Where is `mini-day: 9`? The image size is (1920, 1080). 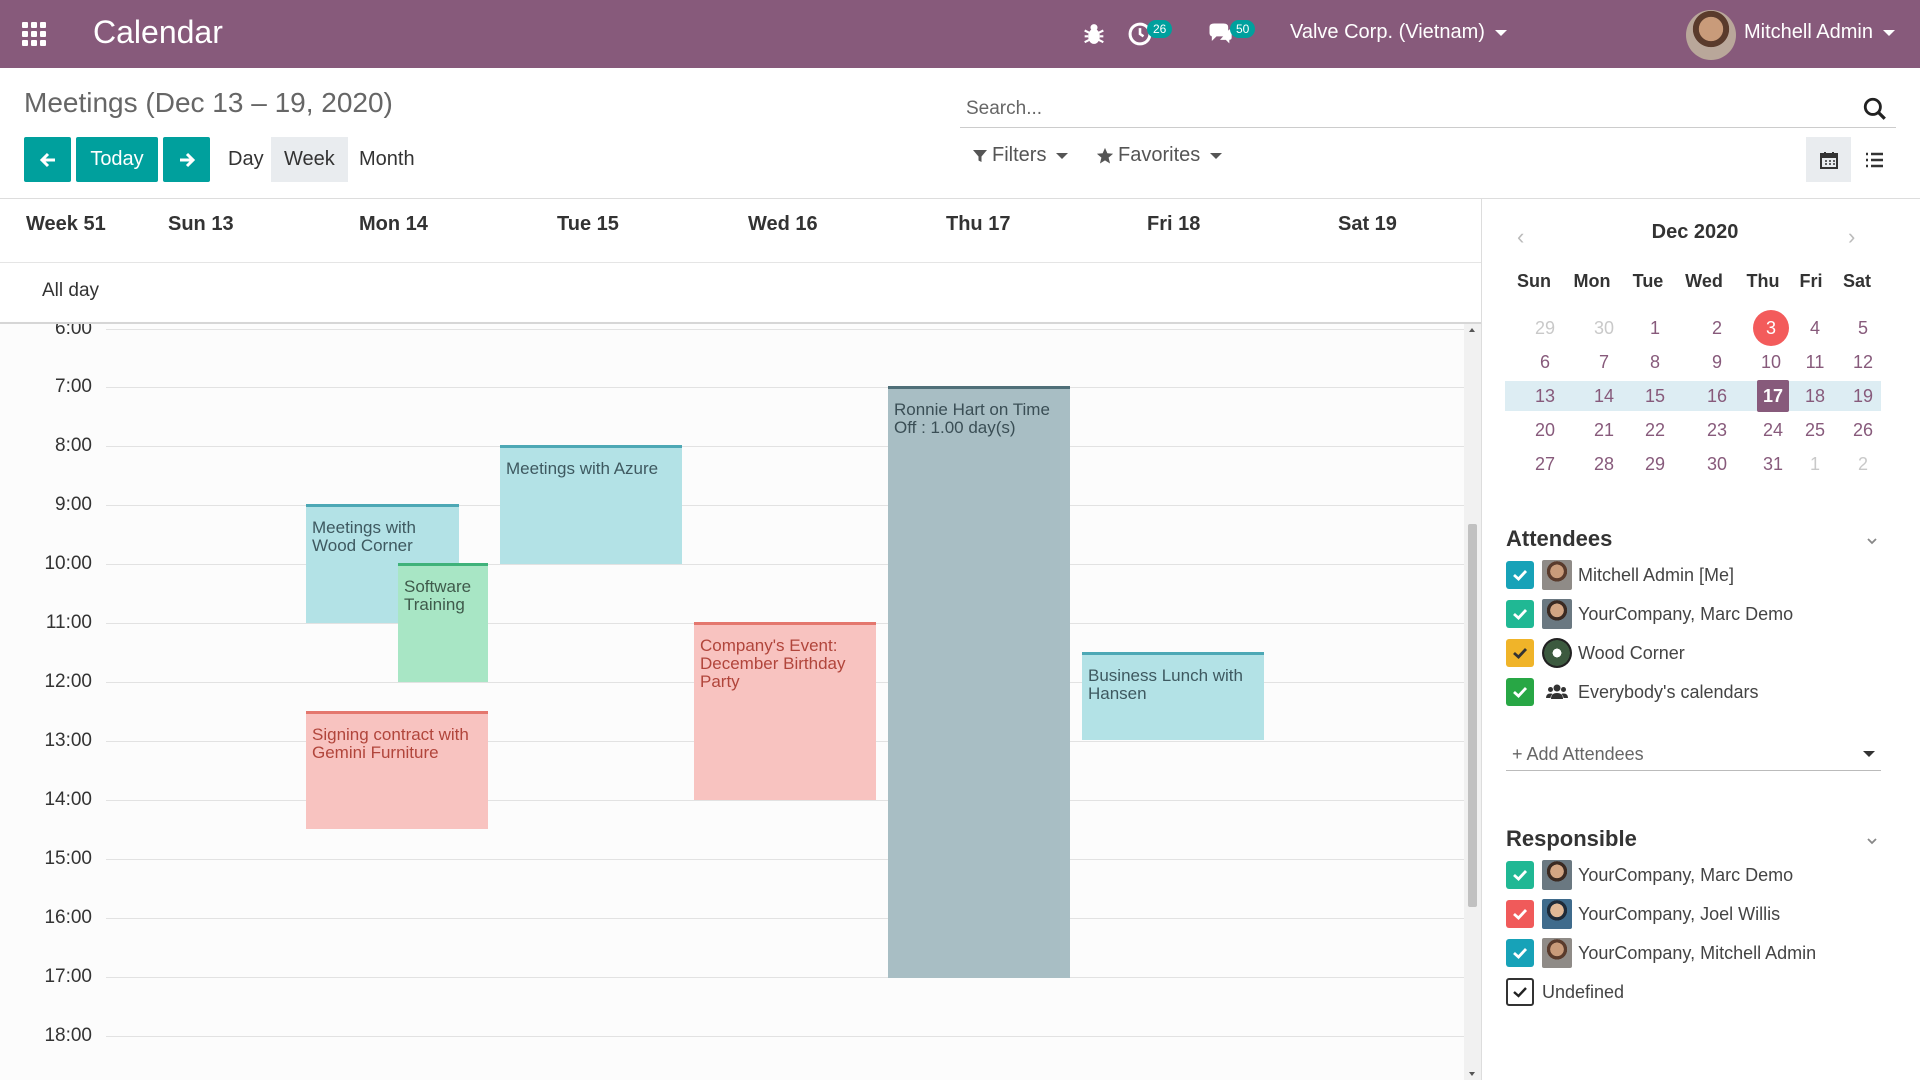
mini-day: 9 is located at coordinates (1716, 362).